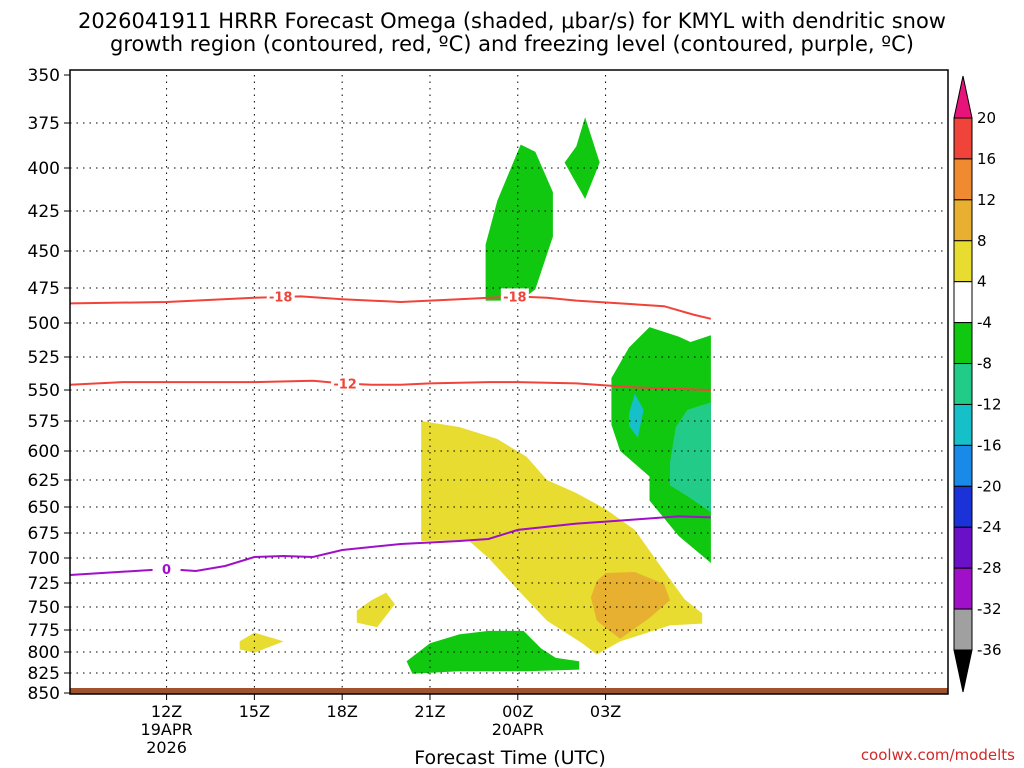 The width and height of the screenshot is (1024, 768). I want to click on isotherm-label--12-0: -12, so click(345, 384).